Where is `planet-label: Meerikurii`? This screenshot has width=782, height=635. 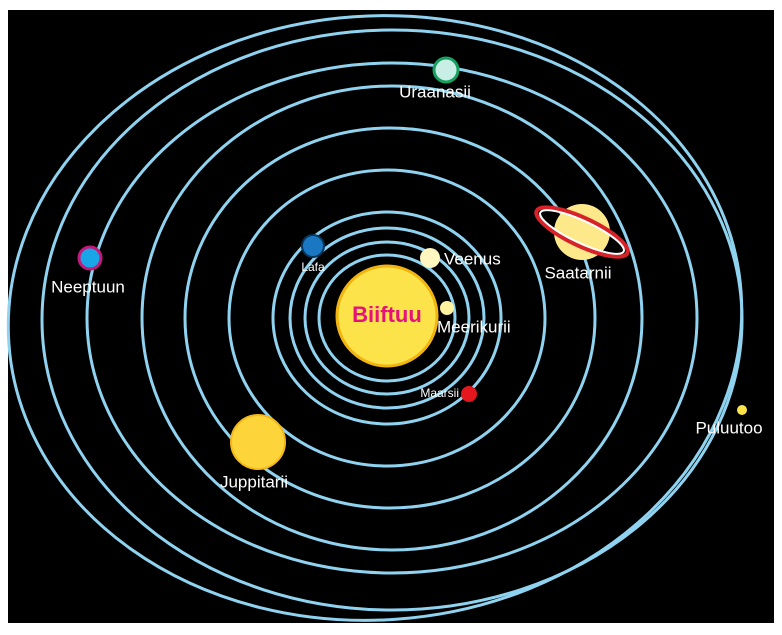
planet-label: Meerikurii is located at coordinates (474, 326).